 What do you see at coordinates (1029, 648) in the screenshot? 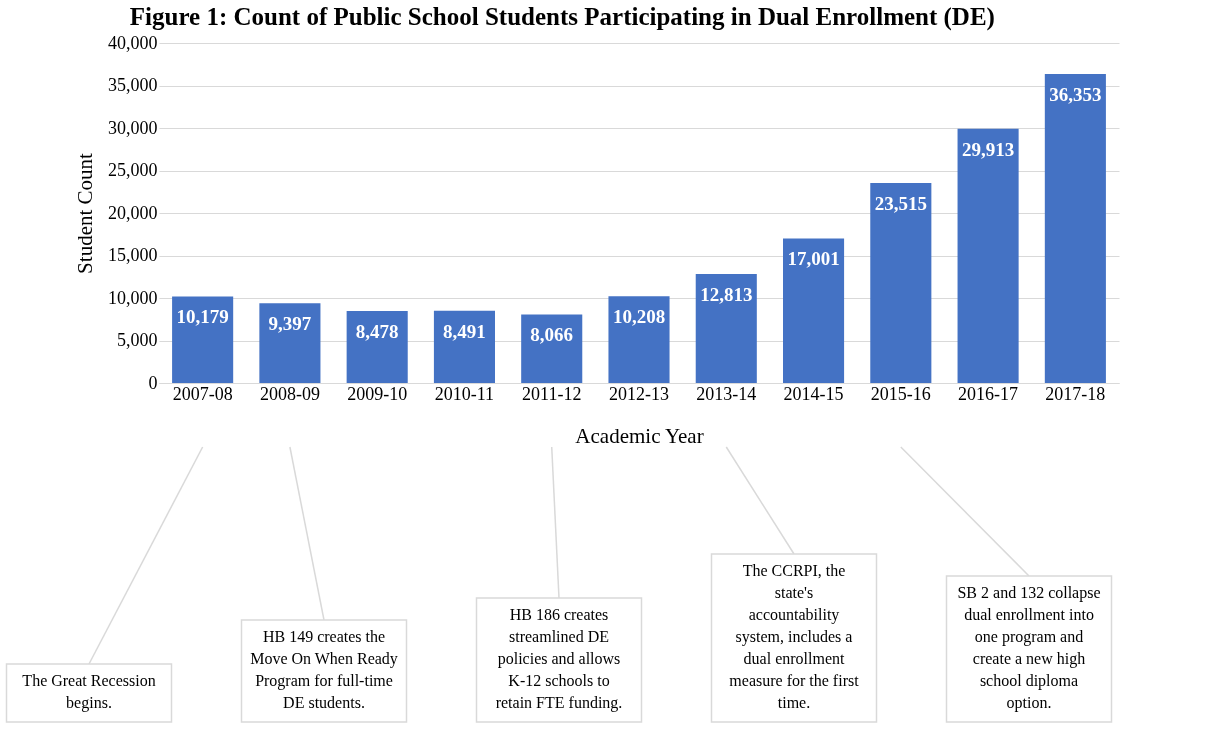
I see `annotation: SB 2 and 132 collapse dual enrollment into one program and create a new high school diploma option.` at bounding box center [1029, 648].